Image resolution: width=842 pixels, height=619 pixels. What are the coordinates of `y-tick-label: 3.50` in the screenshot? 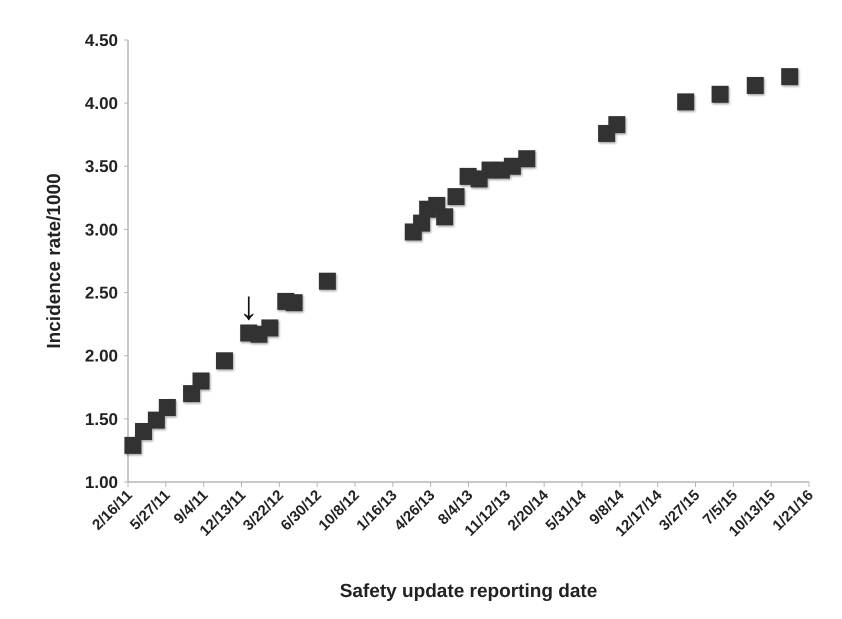 It's located at (101, 166).